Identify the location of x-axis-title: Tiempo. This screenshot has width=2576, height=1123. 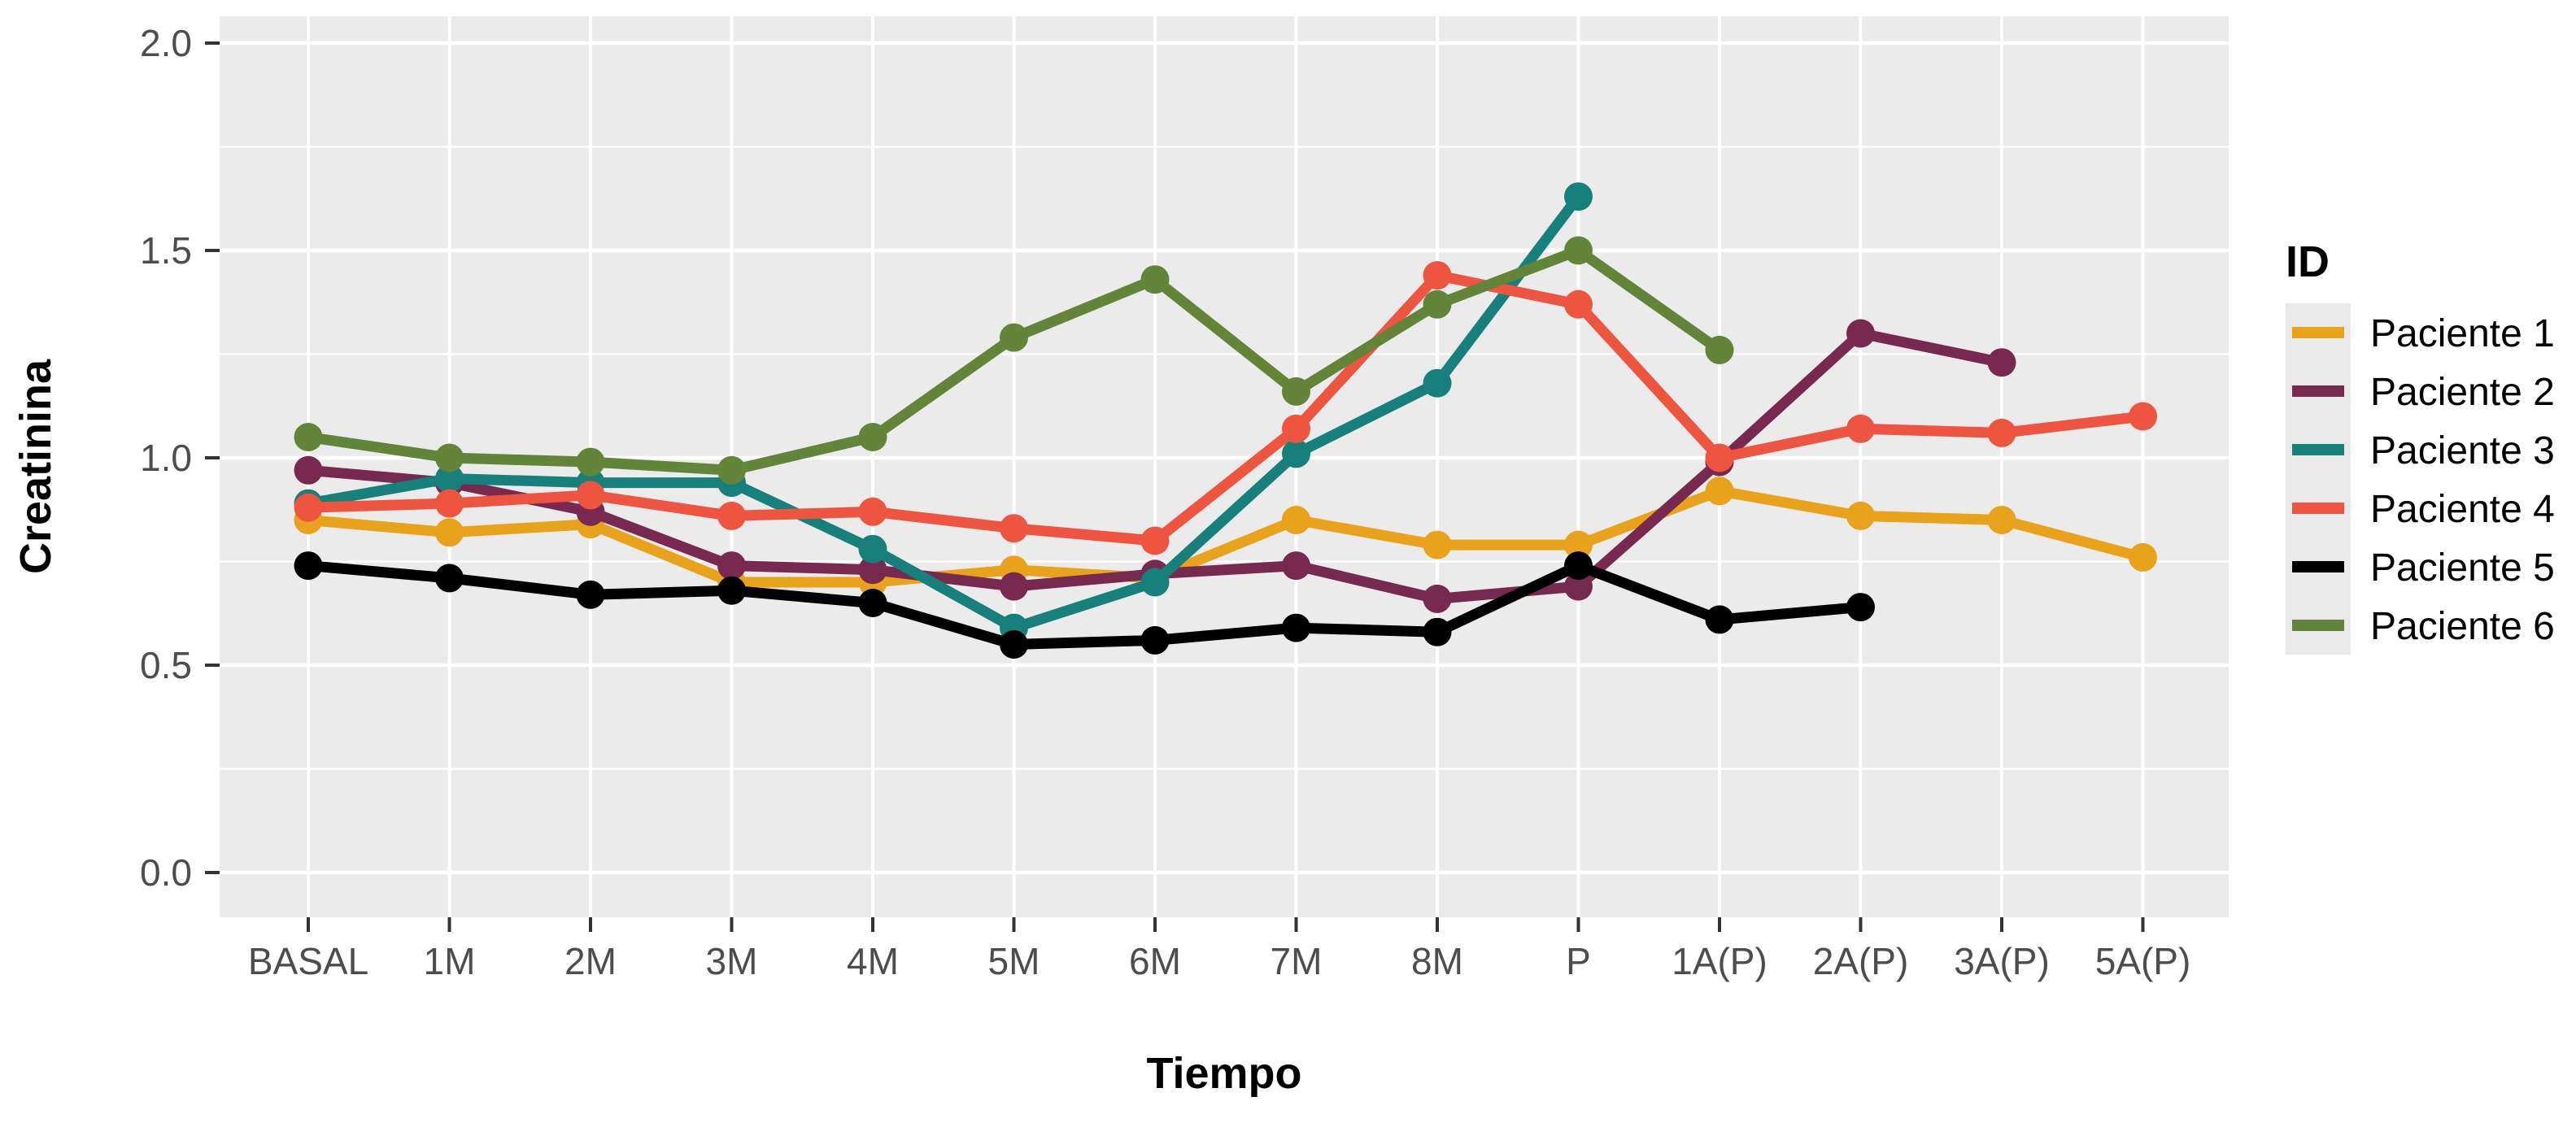
(1223, 1073).